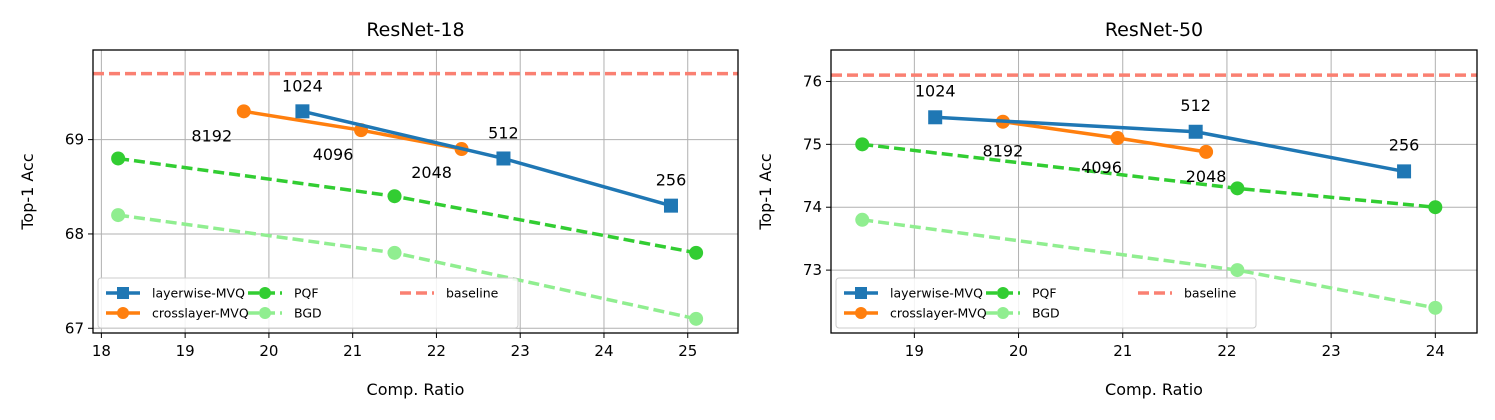  I want to click on x-tick-label: 18, so click(101, 351).